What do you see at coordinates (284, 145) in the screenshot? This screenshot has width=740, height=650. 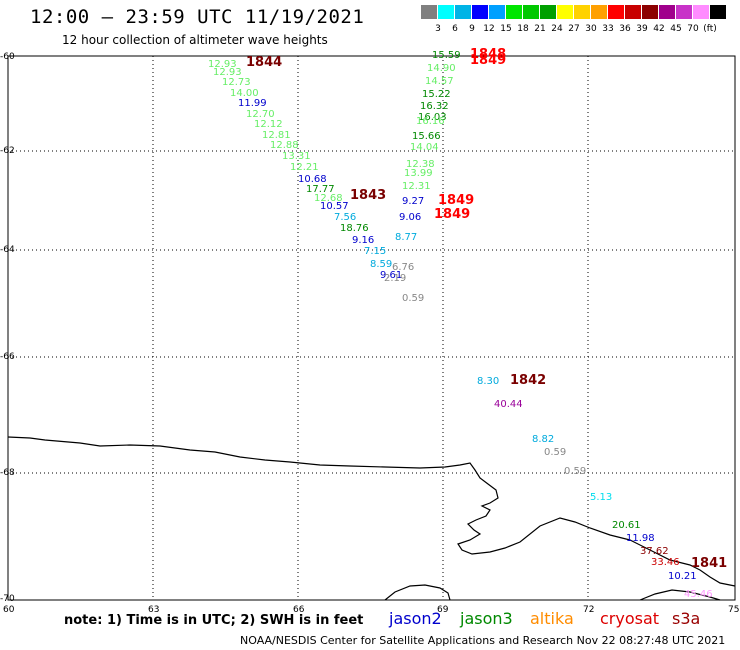 I see `swh-value: 12.88` at bounding box center [284, 145].